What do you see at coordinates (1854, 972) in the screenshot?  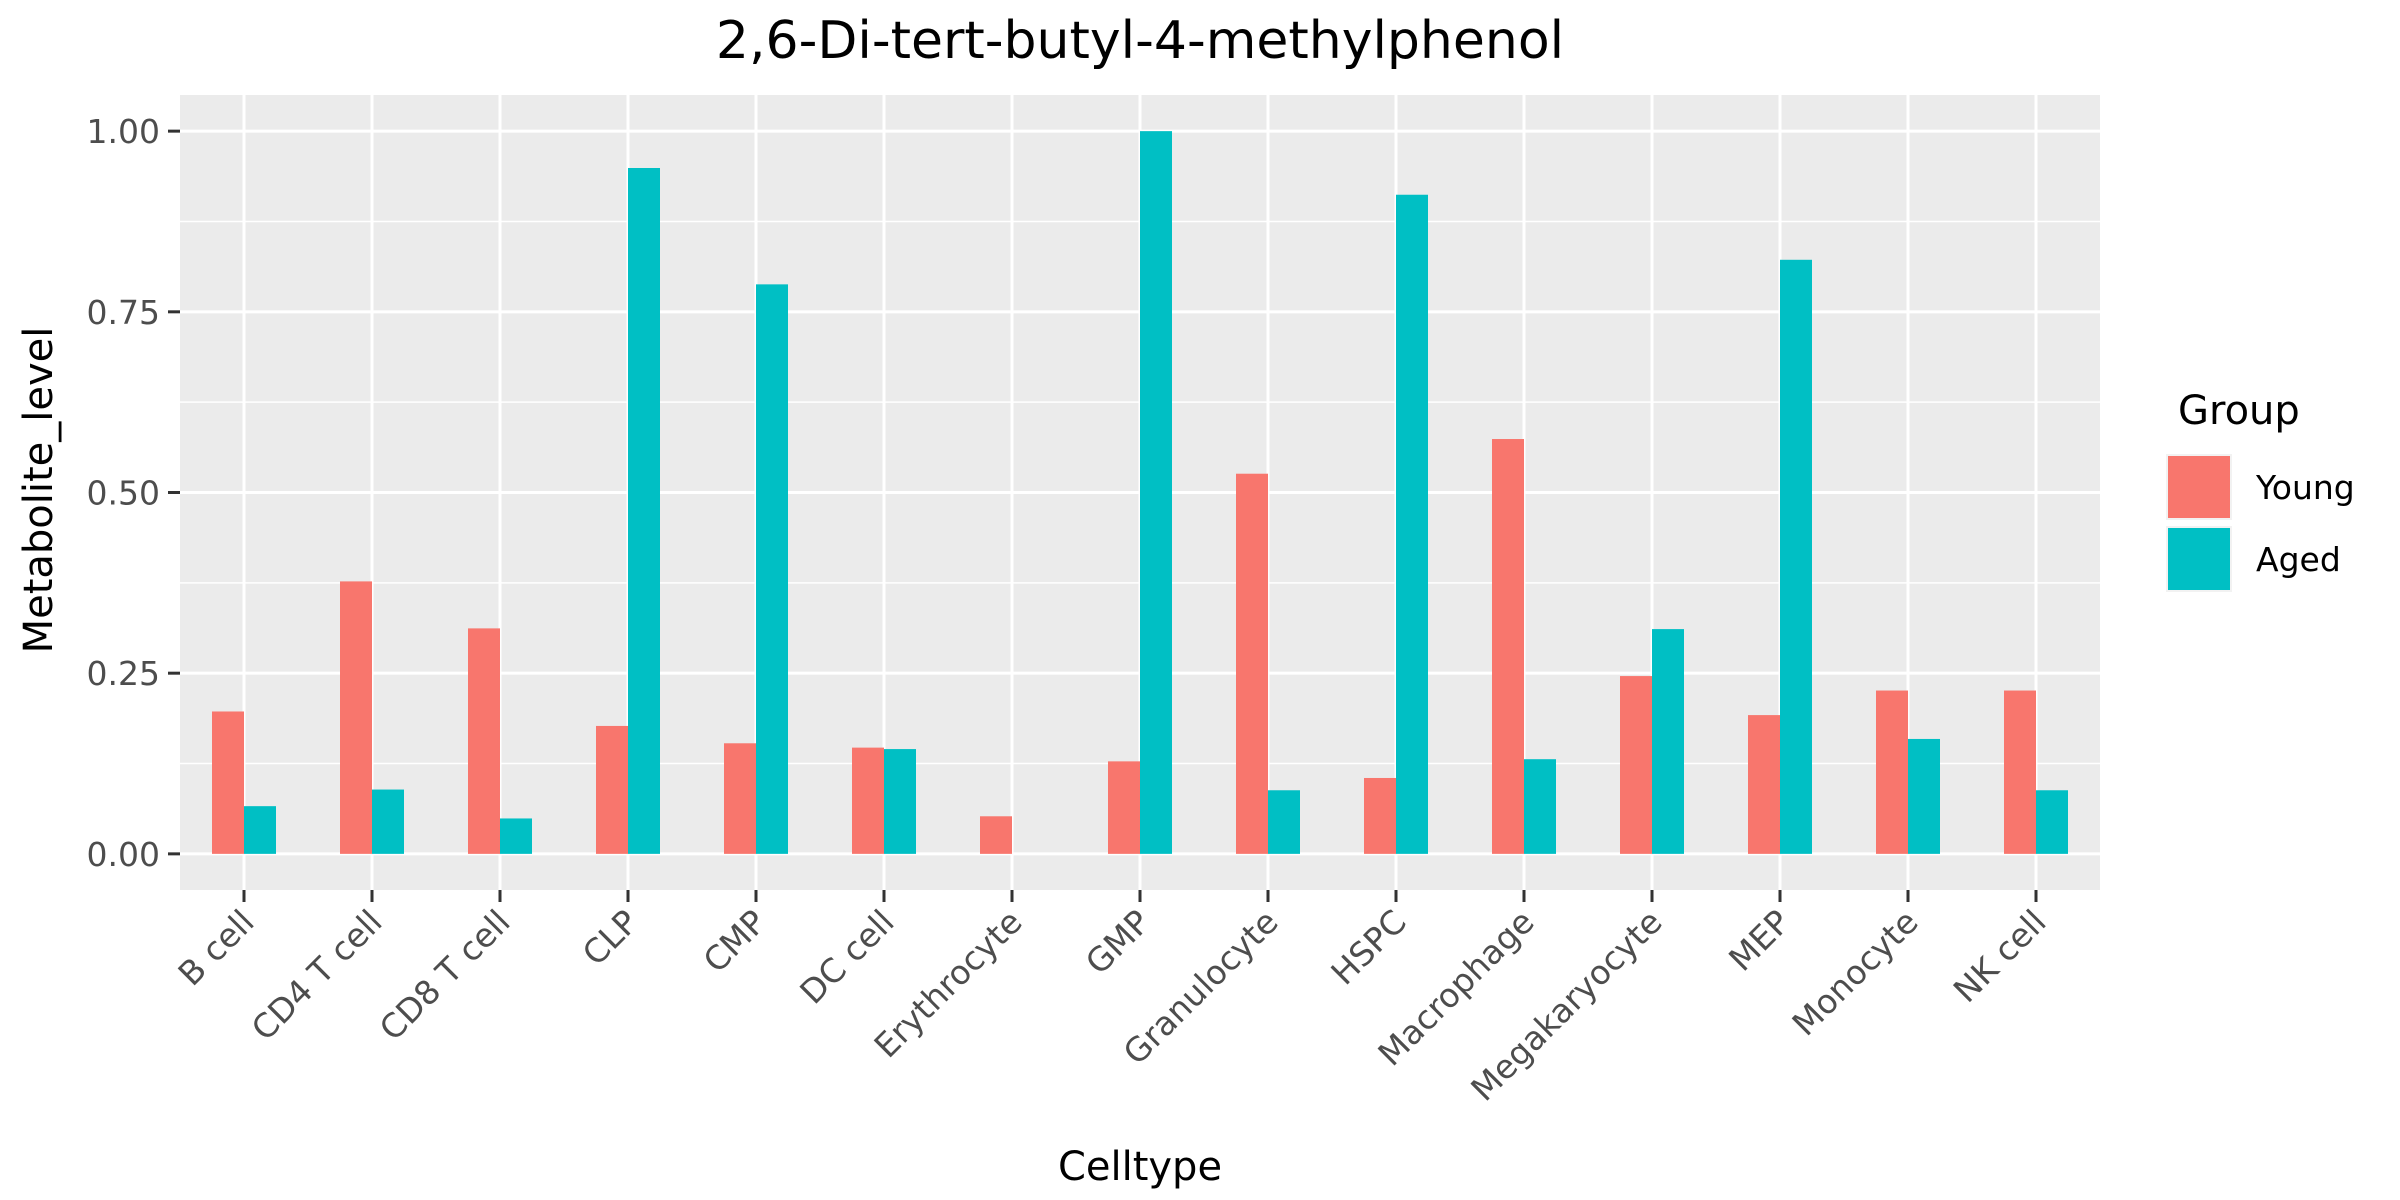 I see `x-tick-label: Monocyte` at bounding box center [1854, 972].